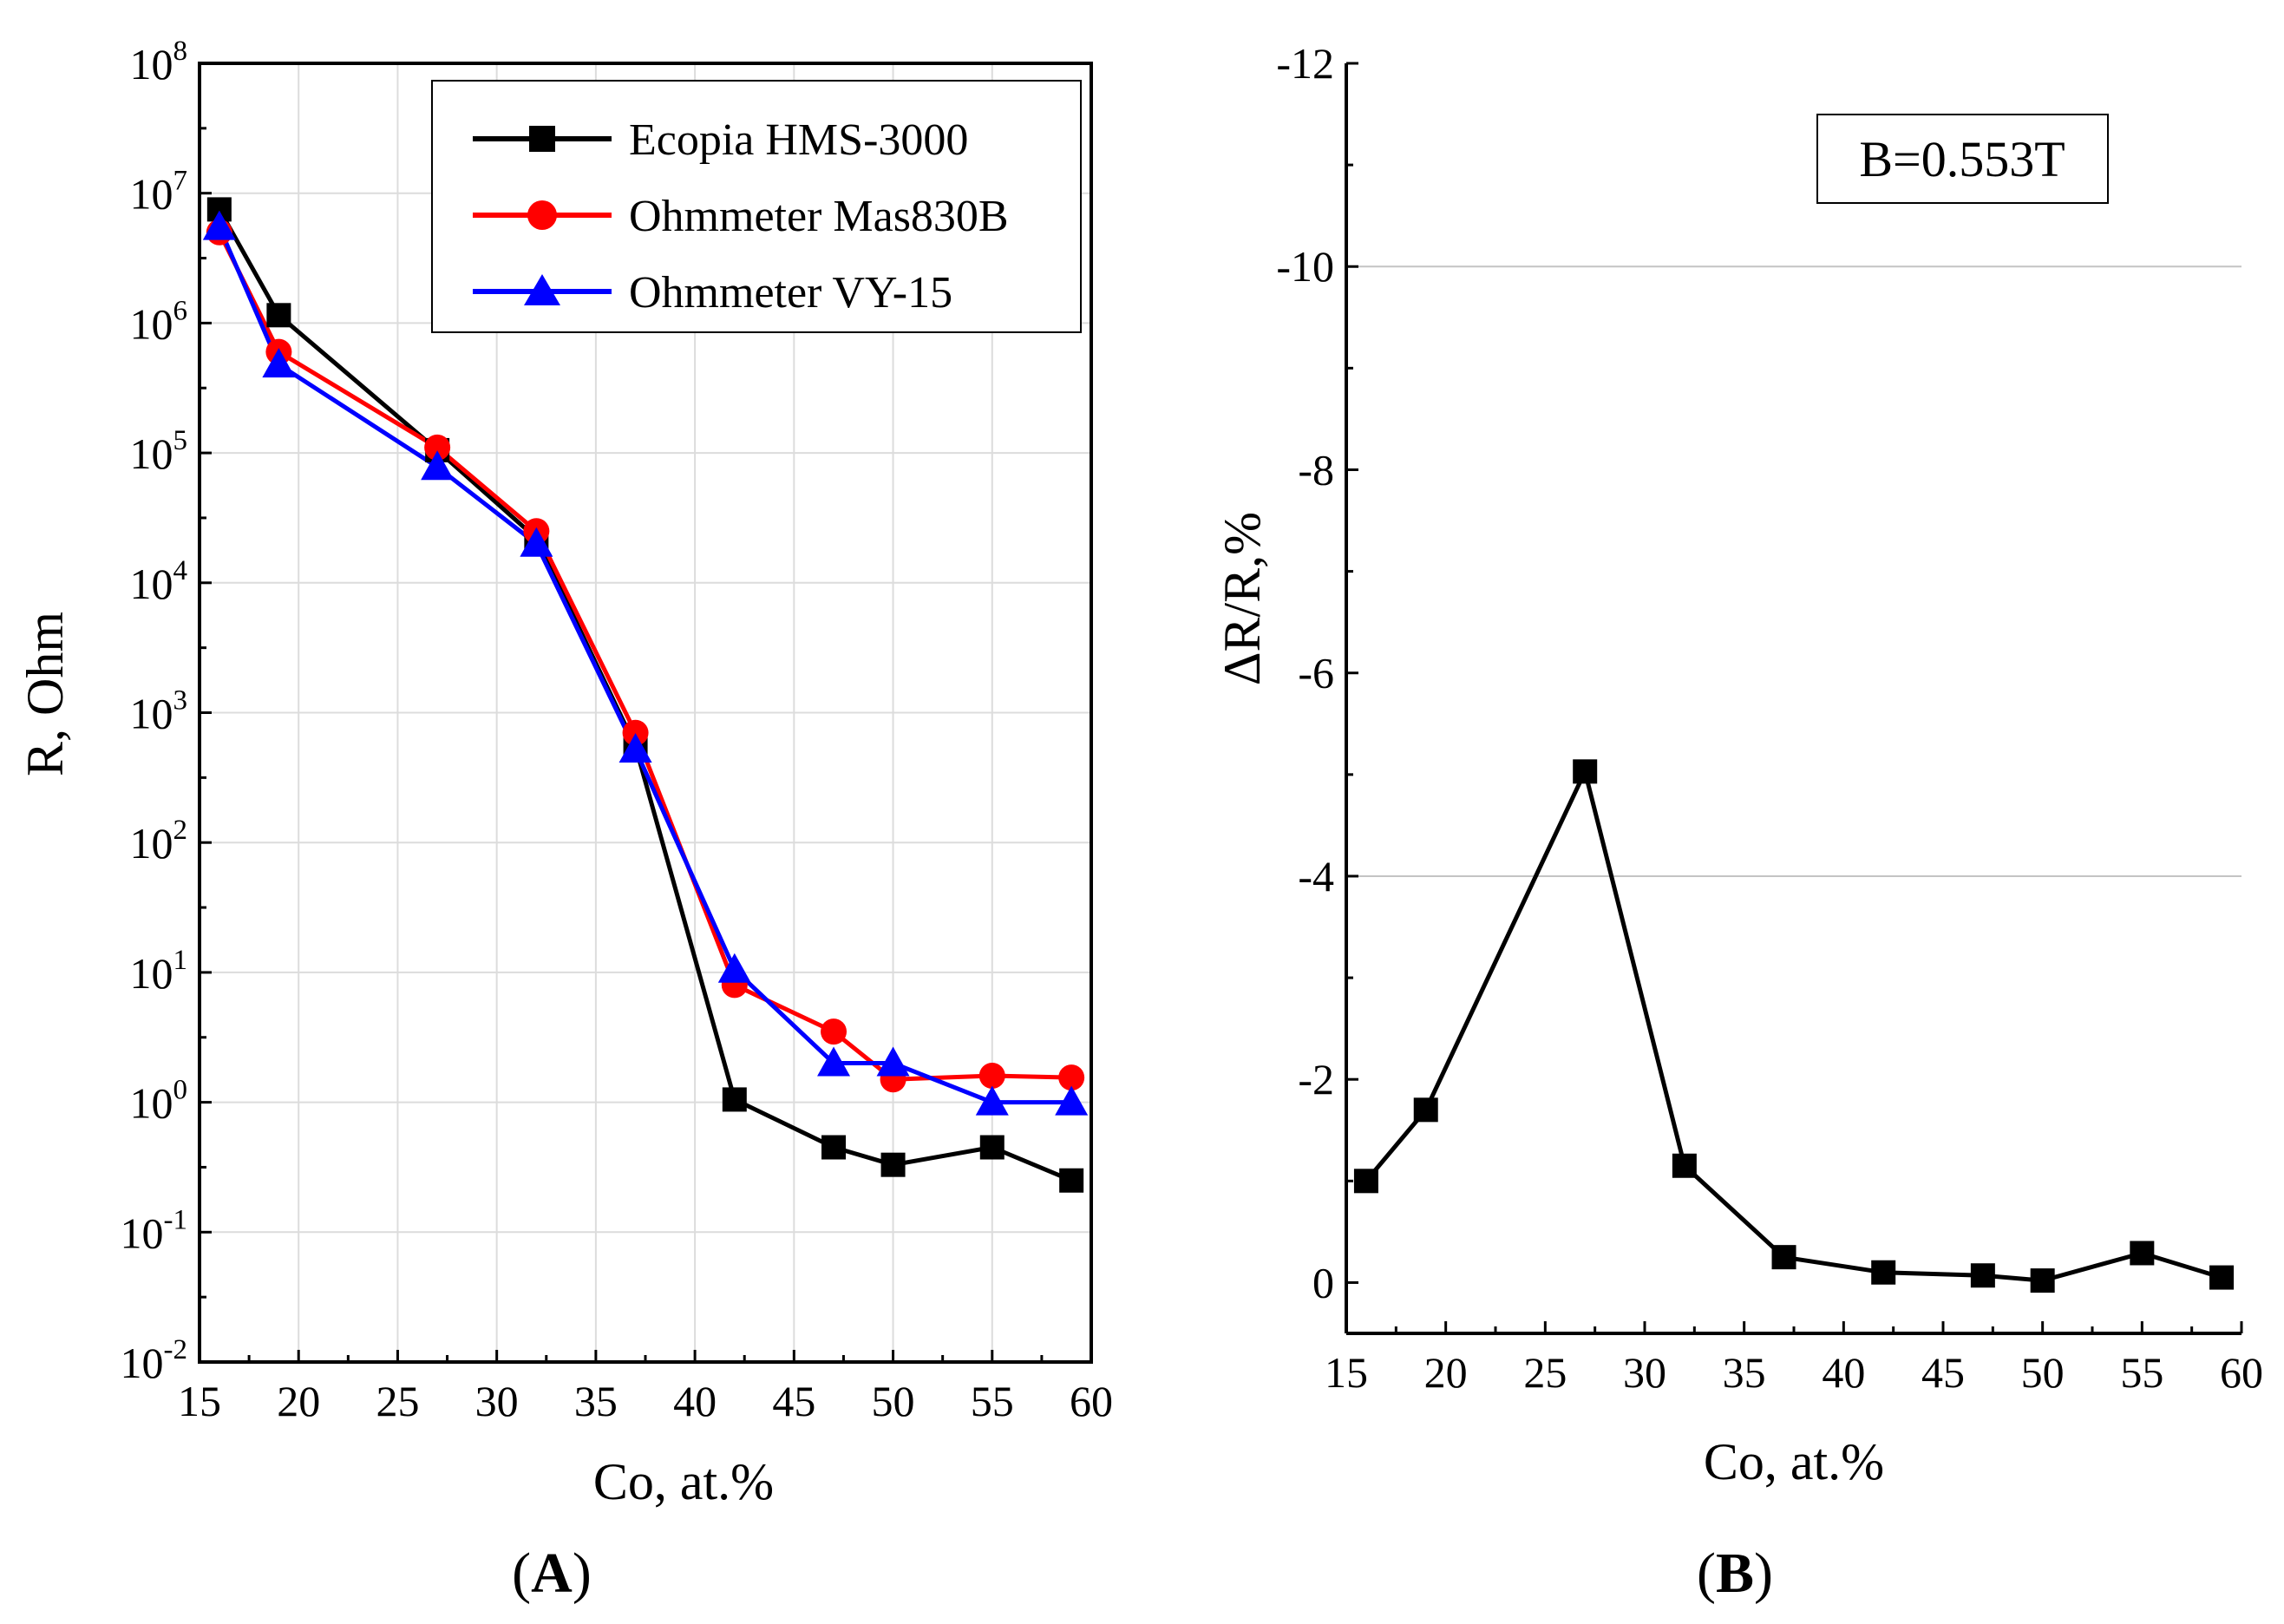  Describe the element at coordinates (1091, 1401) in the screenshot. I see `chart-a-x-tick-label: 60` at that location.